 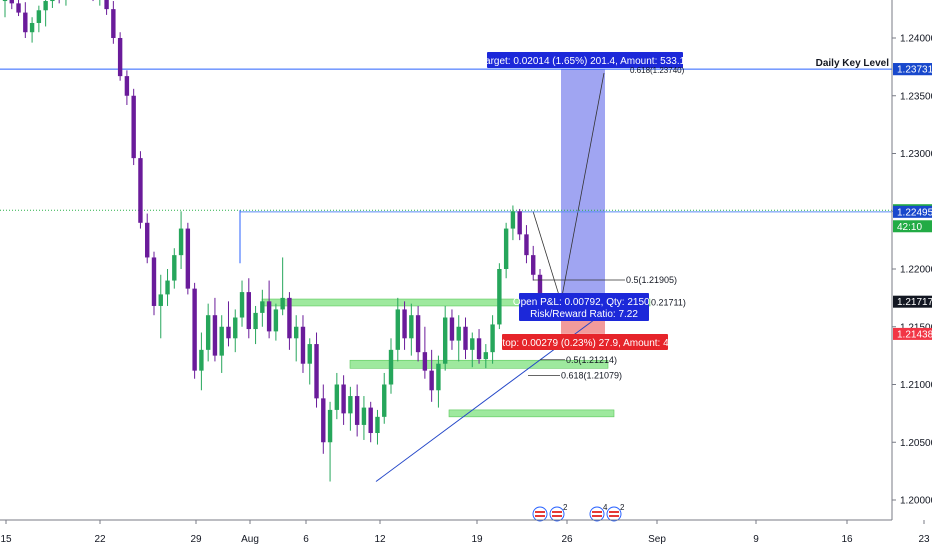 I want to click on price-badge: 42:10, so click(x=912, y=226).